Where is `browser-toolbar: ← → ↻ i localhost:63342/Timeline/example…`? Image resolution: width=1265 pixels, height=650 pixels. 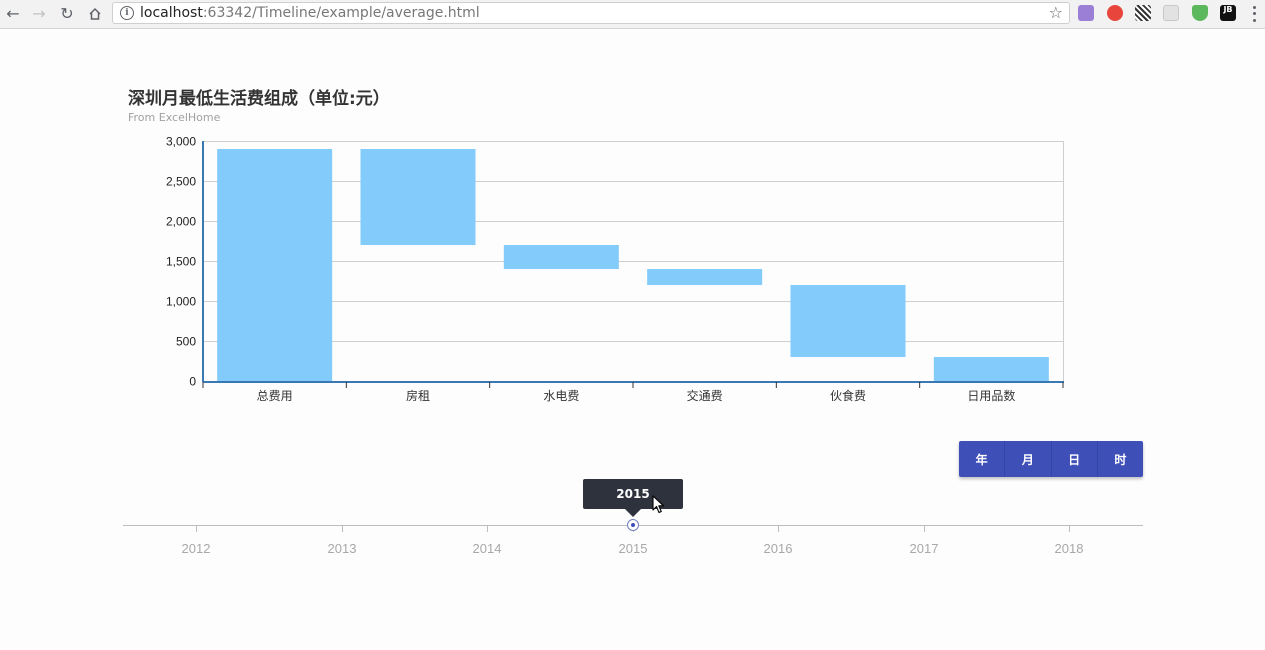
browser-toolbar: ← → ↻ i localhost:63342/Timeline/example… is located at coordinates (632, 14).